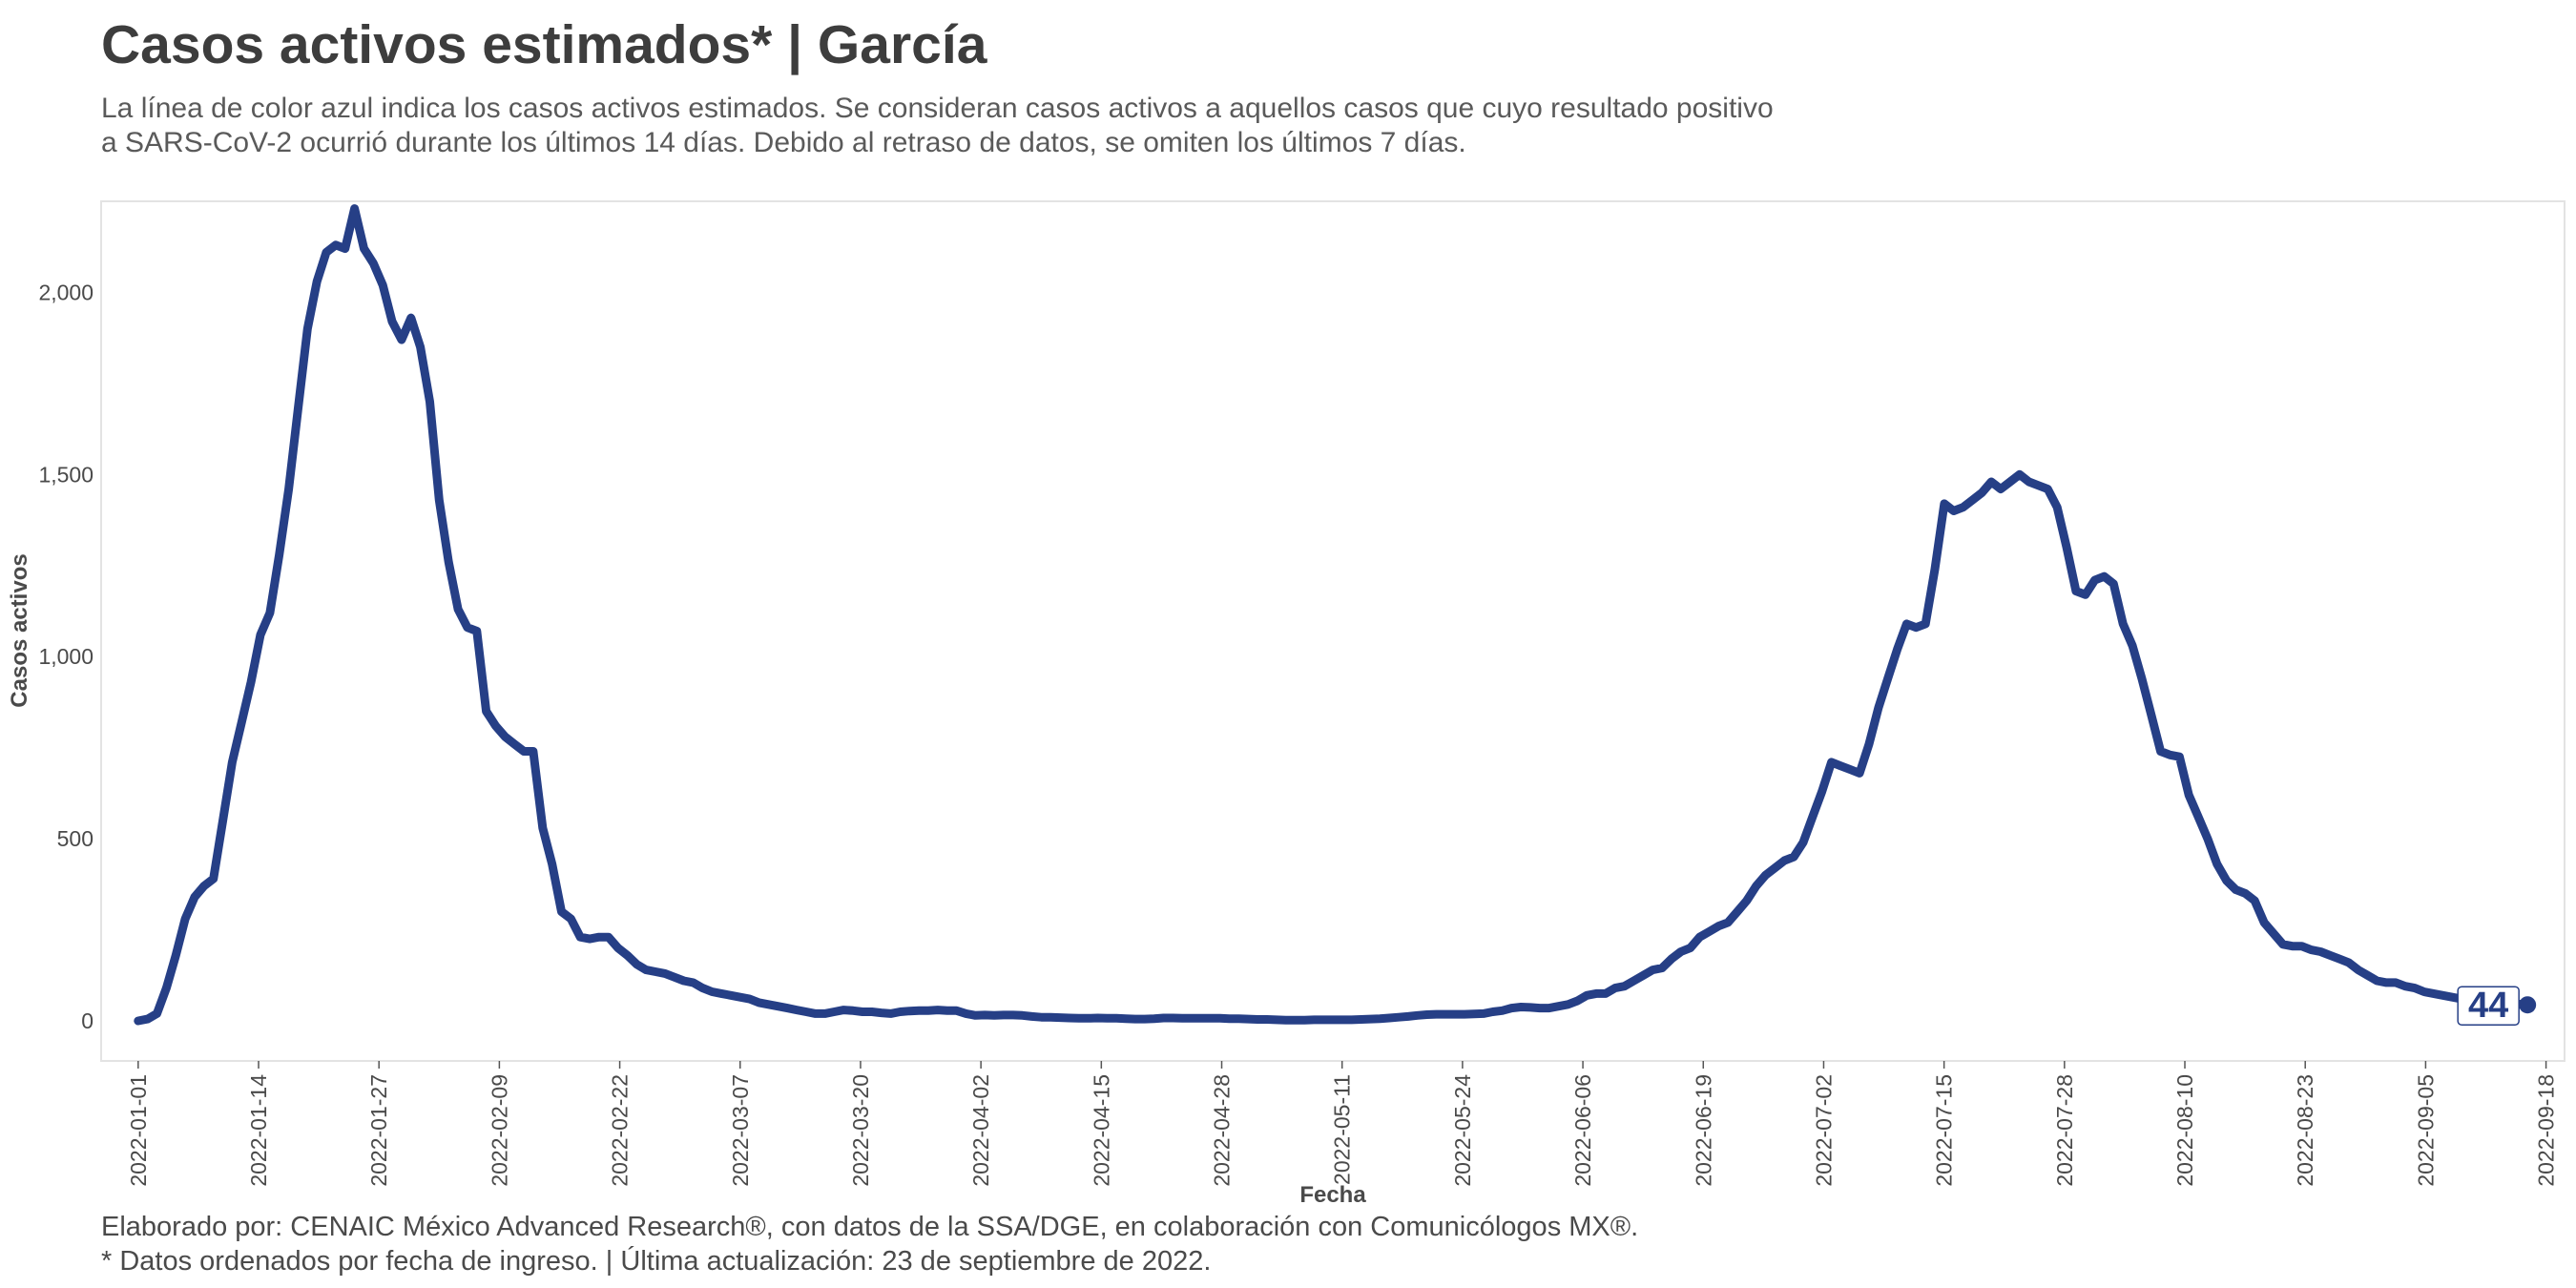  Describe the element at coordinates (544, 44) in the screenshot. I see `chart-title: Casos activos estimados* | García` at that location.